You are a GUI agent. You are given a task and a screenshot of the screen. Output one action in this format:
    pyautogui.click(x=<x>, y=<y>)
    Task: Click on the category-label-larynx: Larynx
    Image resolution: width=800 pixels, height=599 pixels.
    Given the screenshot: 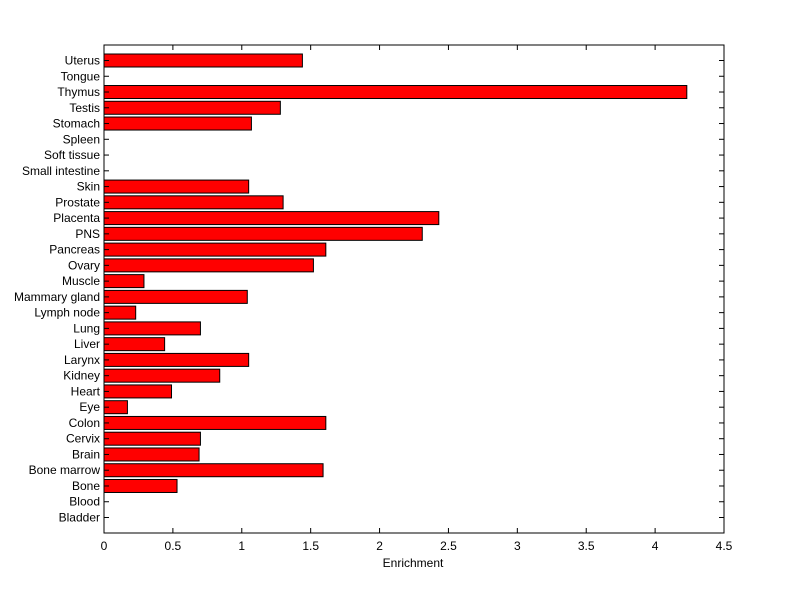 What is the action you would take?
    pyautogui.click(x=82, y=360)
    